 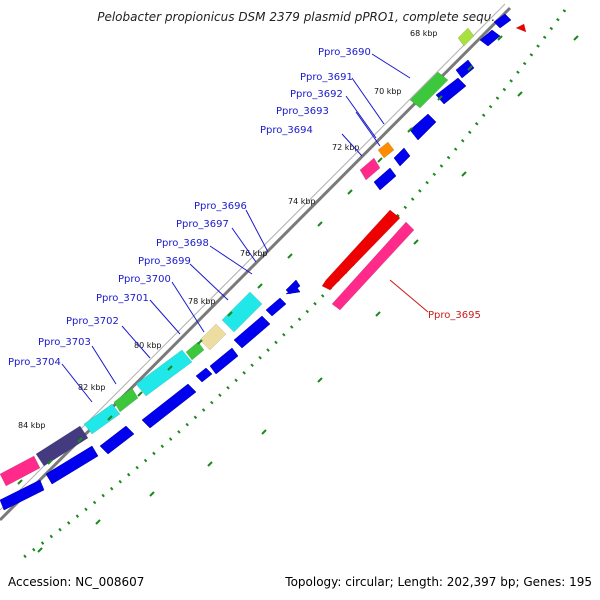 What do you see at coordinates (62, 446) in the screenshot?
I see `gene-3705-block` at bounding box center [62, 446].